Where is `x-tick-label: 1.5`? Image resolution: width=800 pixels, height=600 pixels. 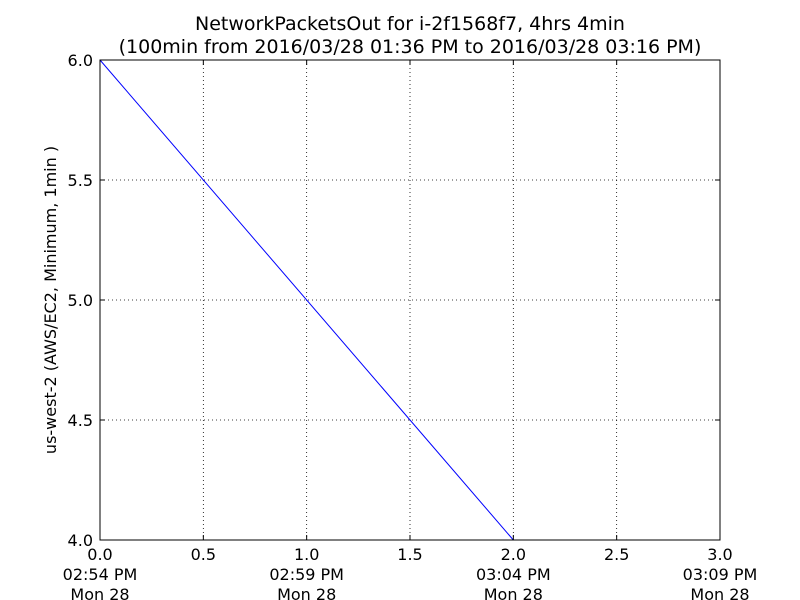 x-tick-label: 1.5 is located at coordinates (409, 554).